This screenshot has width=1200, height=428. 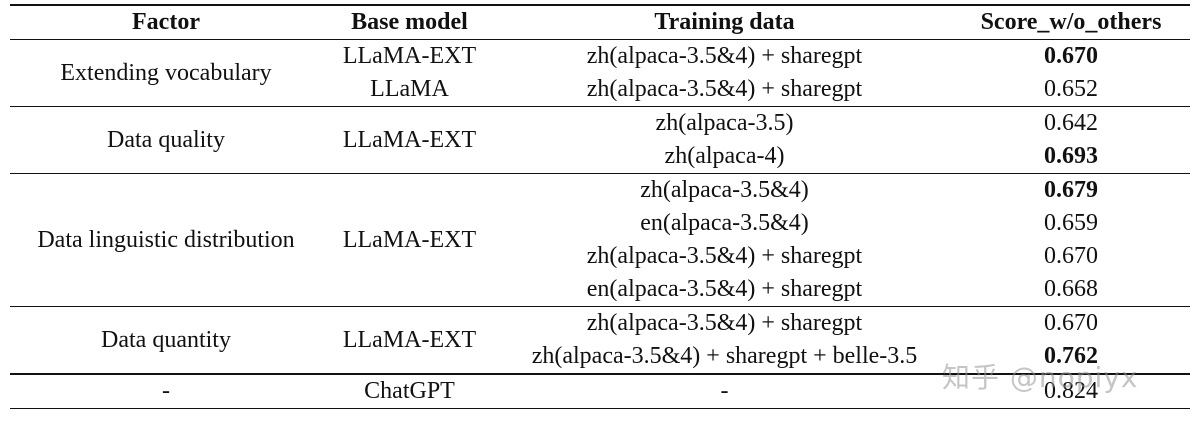 I want to click on factor-cell: -, so click(x=166, y=391).